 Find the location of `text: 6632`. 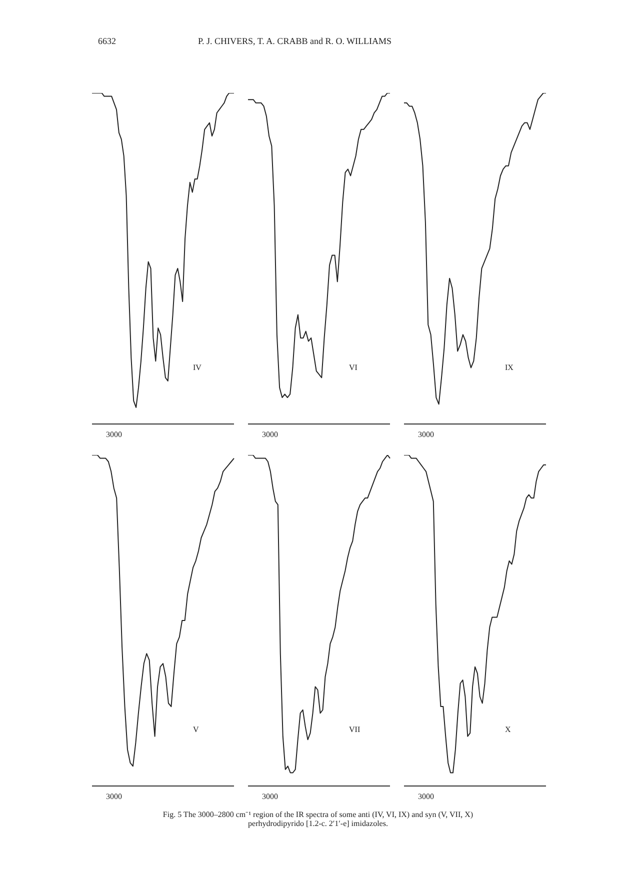

text: 6632 is located at coordinates (107, 41).